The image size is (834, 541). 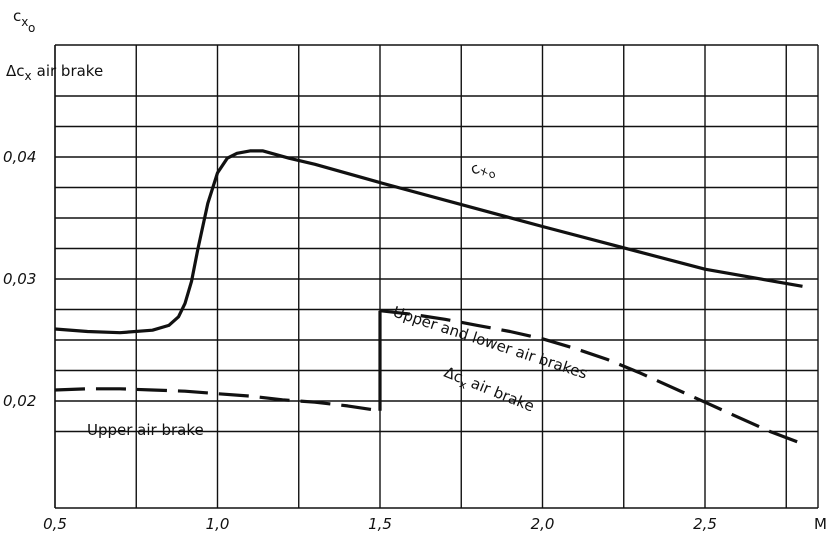 I want to click on y-axis-label-delta: Δcx air brake, so click(x=54, y=72).